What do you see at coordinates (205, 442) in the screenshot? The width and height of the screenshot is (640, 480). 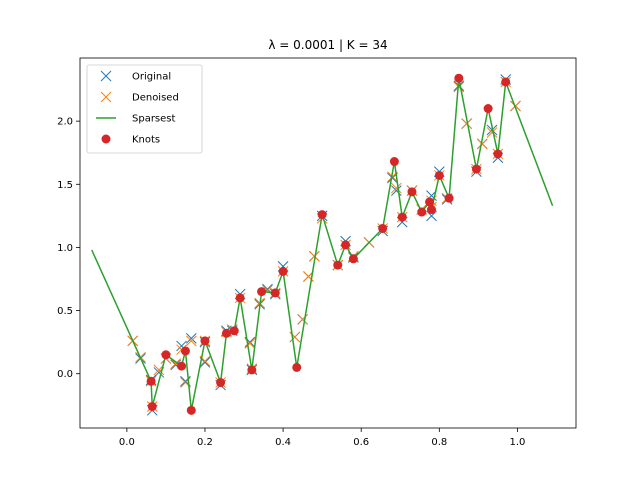 I see `x-tick-label: 0.2` at bounding box center [205, 442].